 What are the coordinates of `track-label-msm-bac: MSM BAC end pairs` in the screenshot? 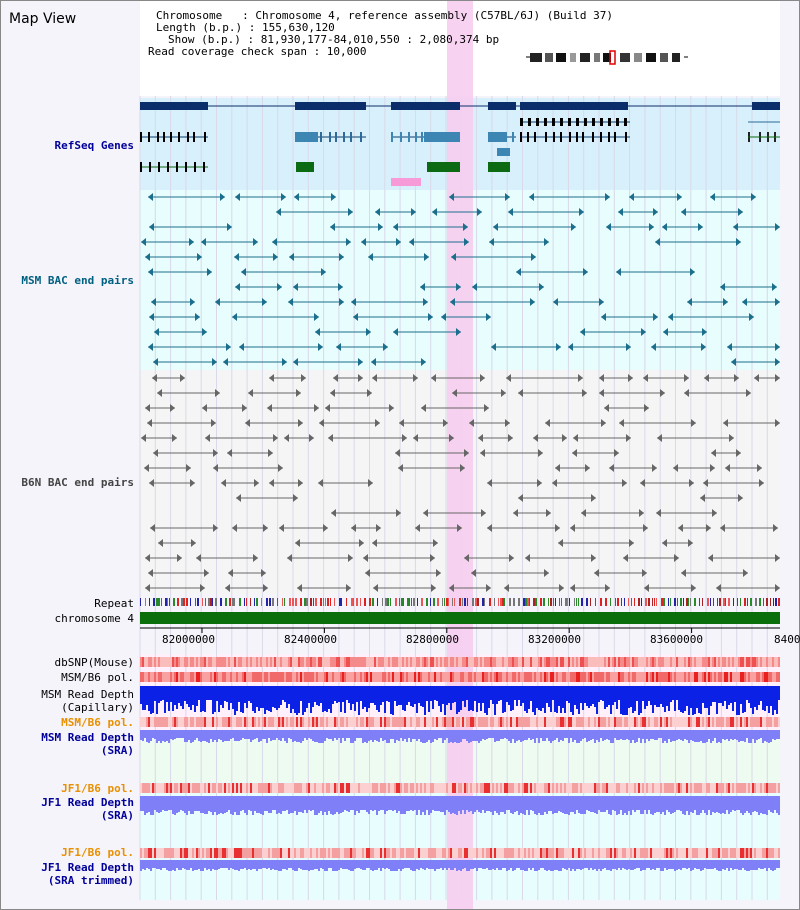 It's located at (77, 280).